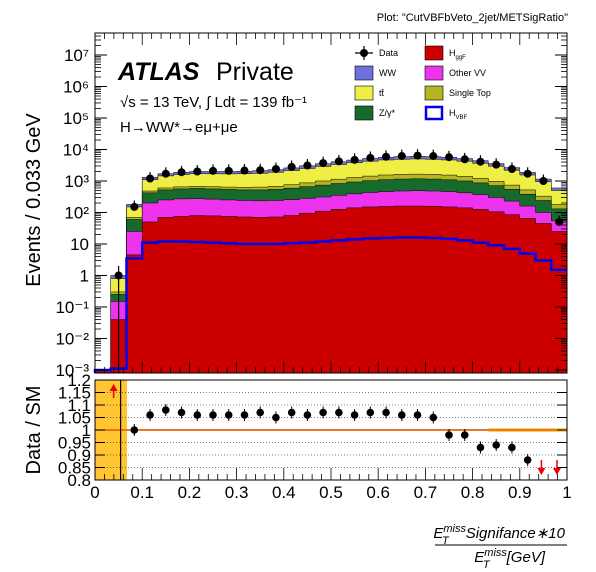 Image resolution: width=596 pixels, height=572 pixels. Describe the element at coordinates (74, 418) in the screenshot. I see `ratio-y-tick-label: 1.05` at that location.